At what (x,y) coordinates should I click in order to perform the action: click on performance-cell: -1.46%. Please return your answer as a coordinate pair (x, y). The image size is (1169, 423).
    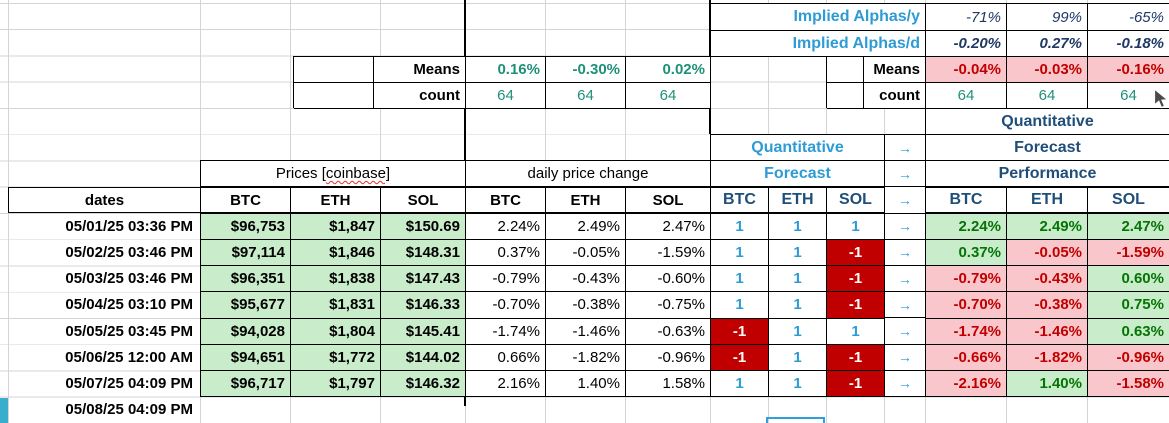
    Looking at the image, I should click on (1047, 331).